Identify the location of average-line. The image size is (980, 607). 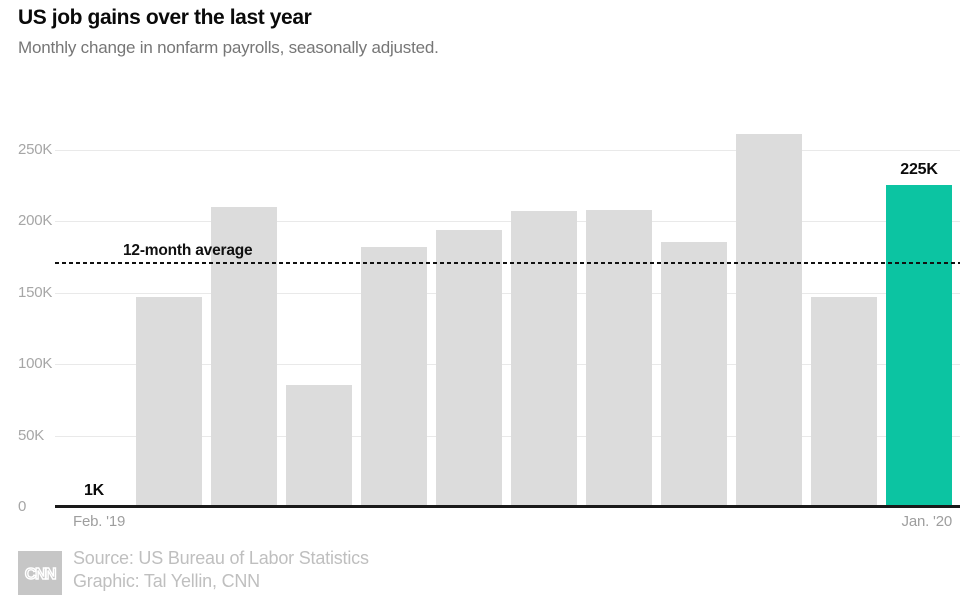
(507, 263).